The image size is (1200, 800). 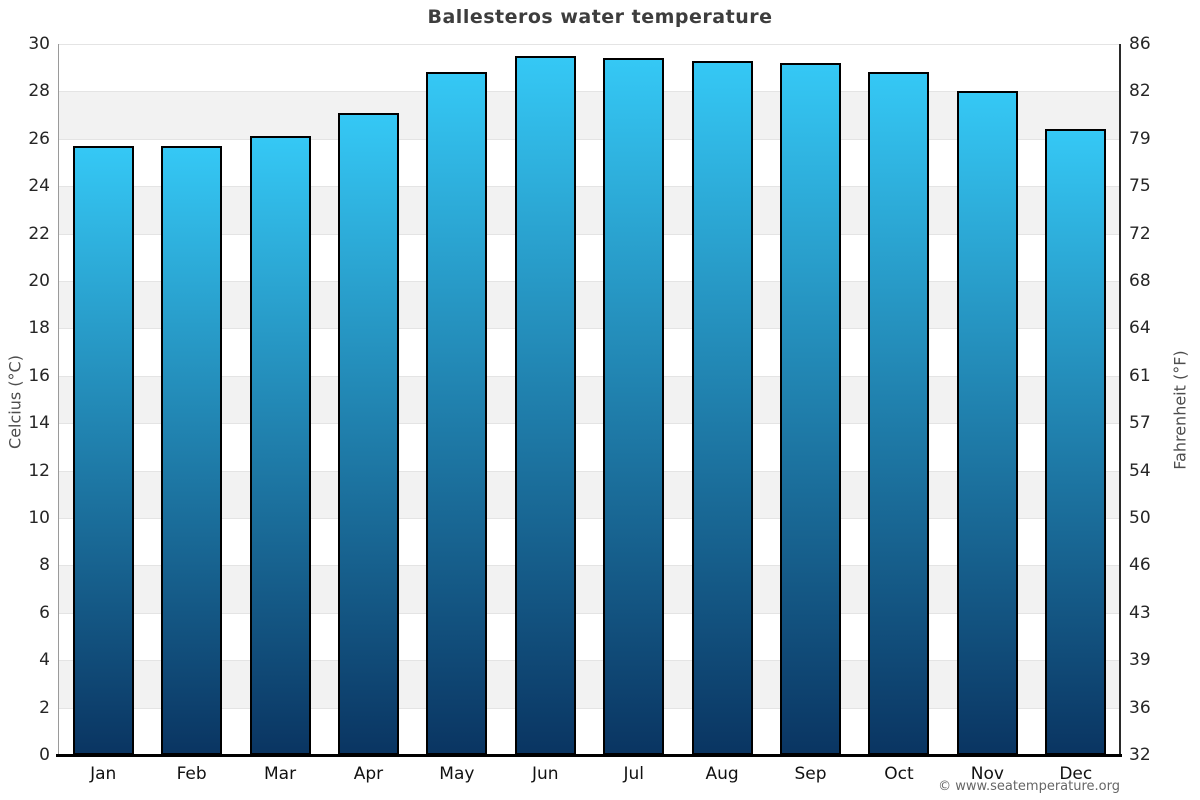 What do you see at coordinates (987, 774) in the screenshot?
I see `x-axis-label: Nov` at bounding box center [987, 774].